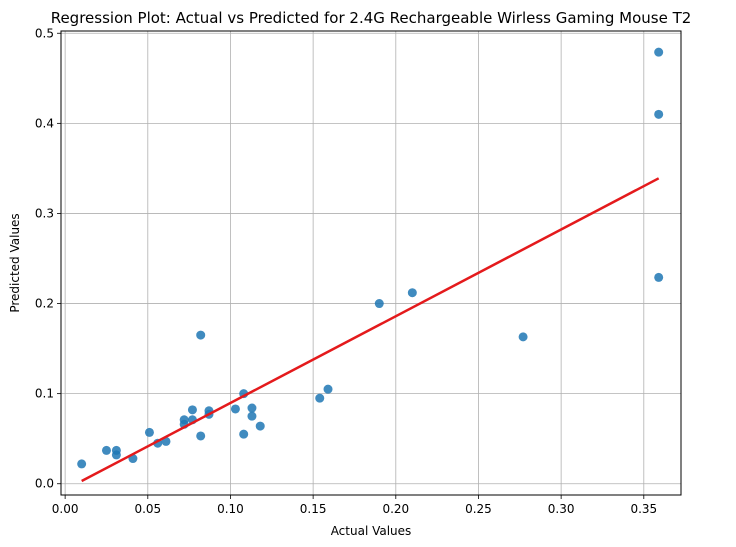 The image size is (736, 547). What do you see at coordinates (561, 509) in the screenshot?
I see `x-tick-label: 0.30` at bounding box center [561, 509].